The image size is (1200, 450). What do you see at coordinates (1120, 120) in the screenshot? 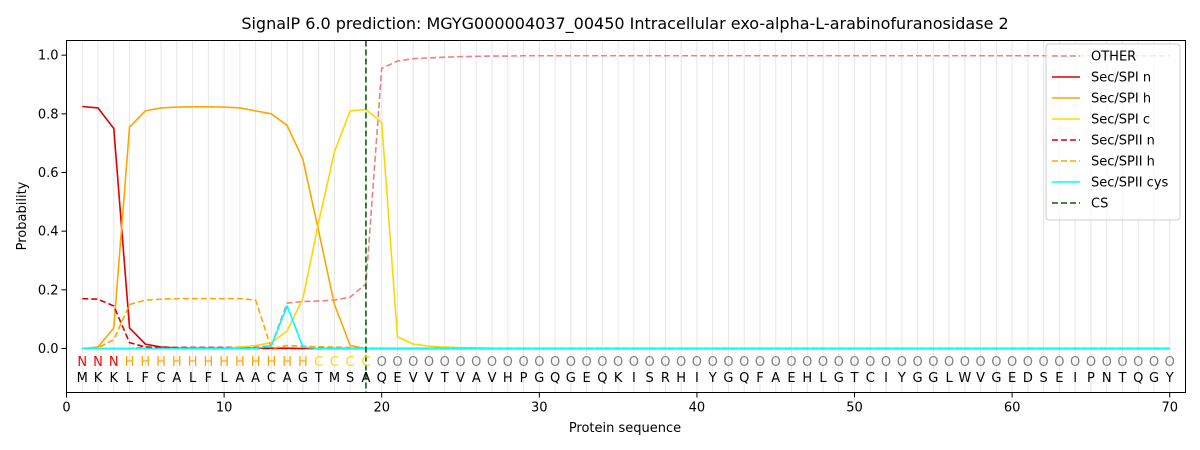
I see `legend-label: Sec/SPI c` at bounding box center [1120, 120].